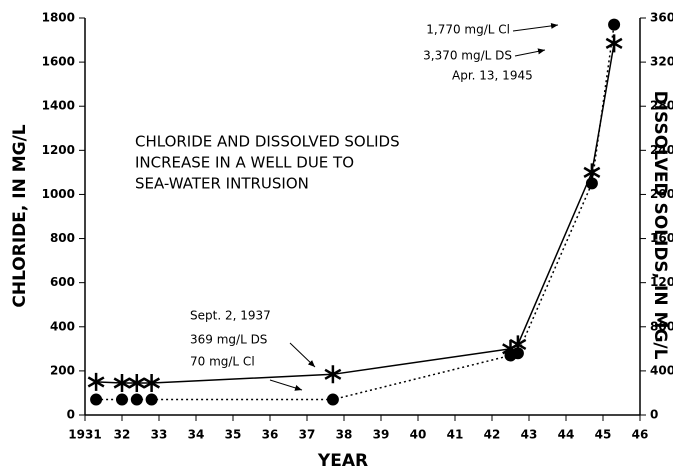 The width and height of the screenshot is (673, 471). Describe the element at coordinates (661, 62) in the screenshot. I see `y2-tick-label: 3200` at that location.